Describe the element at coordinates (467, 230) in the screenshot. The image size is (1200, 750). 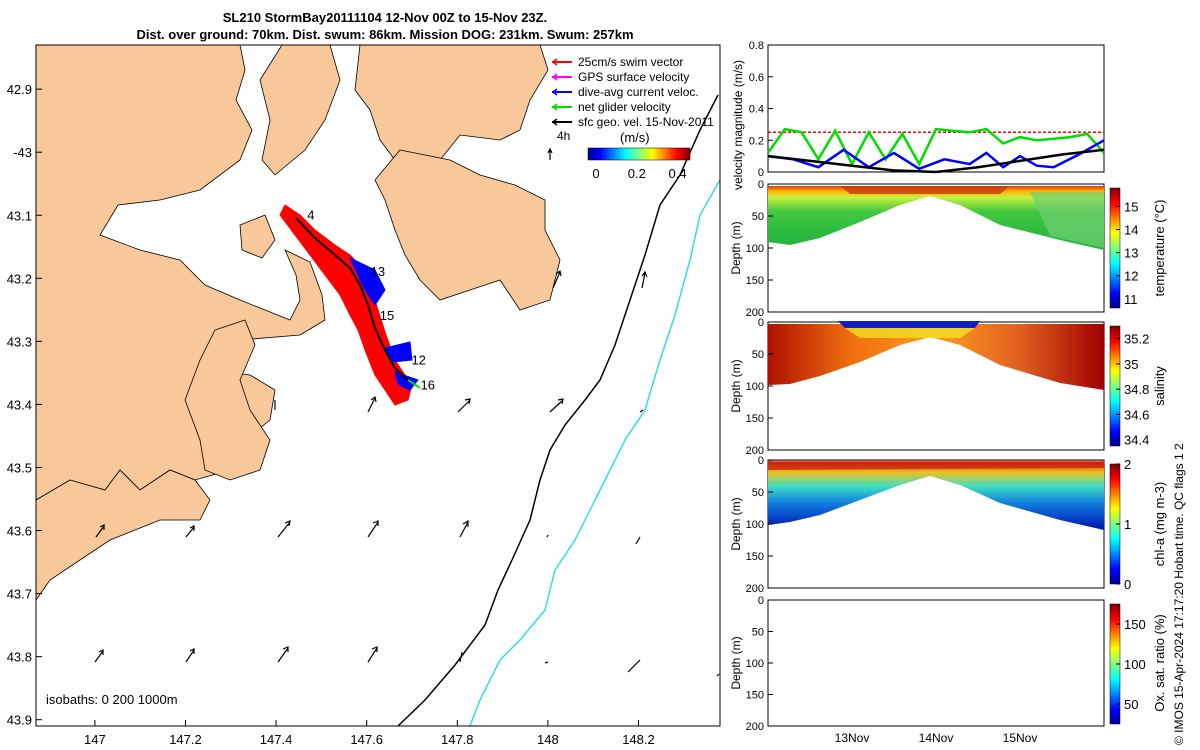
I see `land-tasman-peninsula` at that location.